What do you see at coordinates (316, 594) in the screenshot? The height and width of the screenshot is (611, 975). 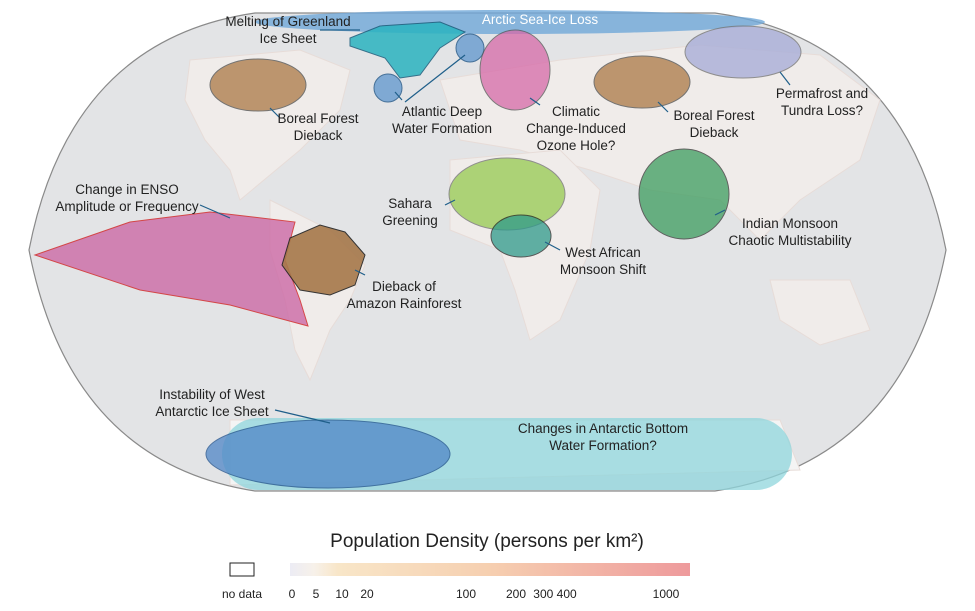 I see `colorbar-tick-label: 5` at bounding box center [316, 594].